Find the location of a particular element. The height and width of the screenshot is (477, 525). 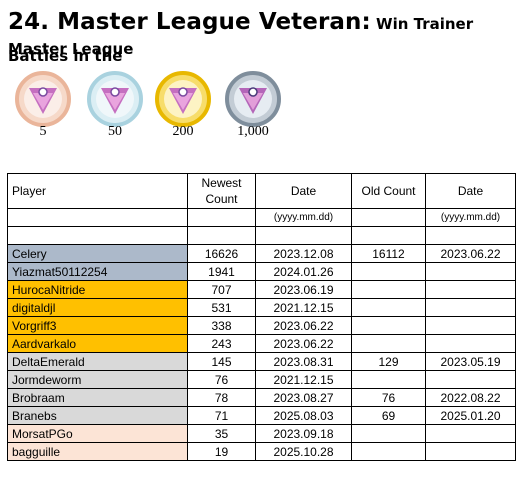

date-cell: 2023.08.31 is located at coordinates (303, 361).